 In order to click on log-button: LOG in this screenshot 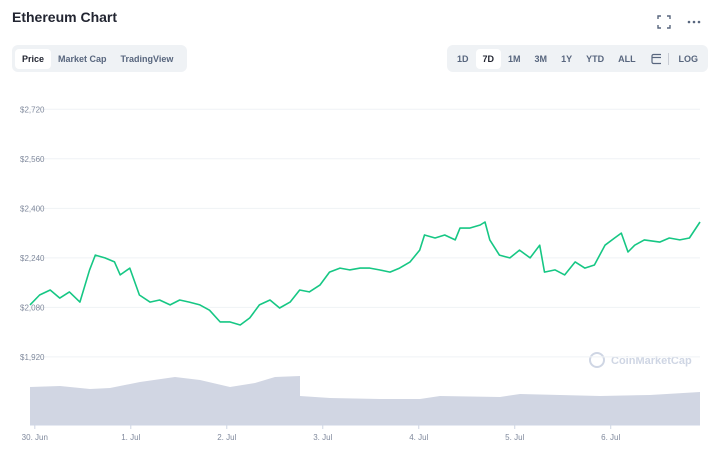, I will do `click(688, 58)`.